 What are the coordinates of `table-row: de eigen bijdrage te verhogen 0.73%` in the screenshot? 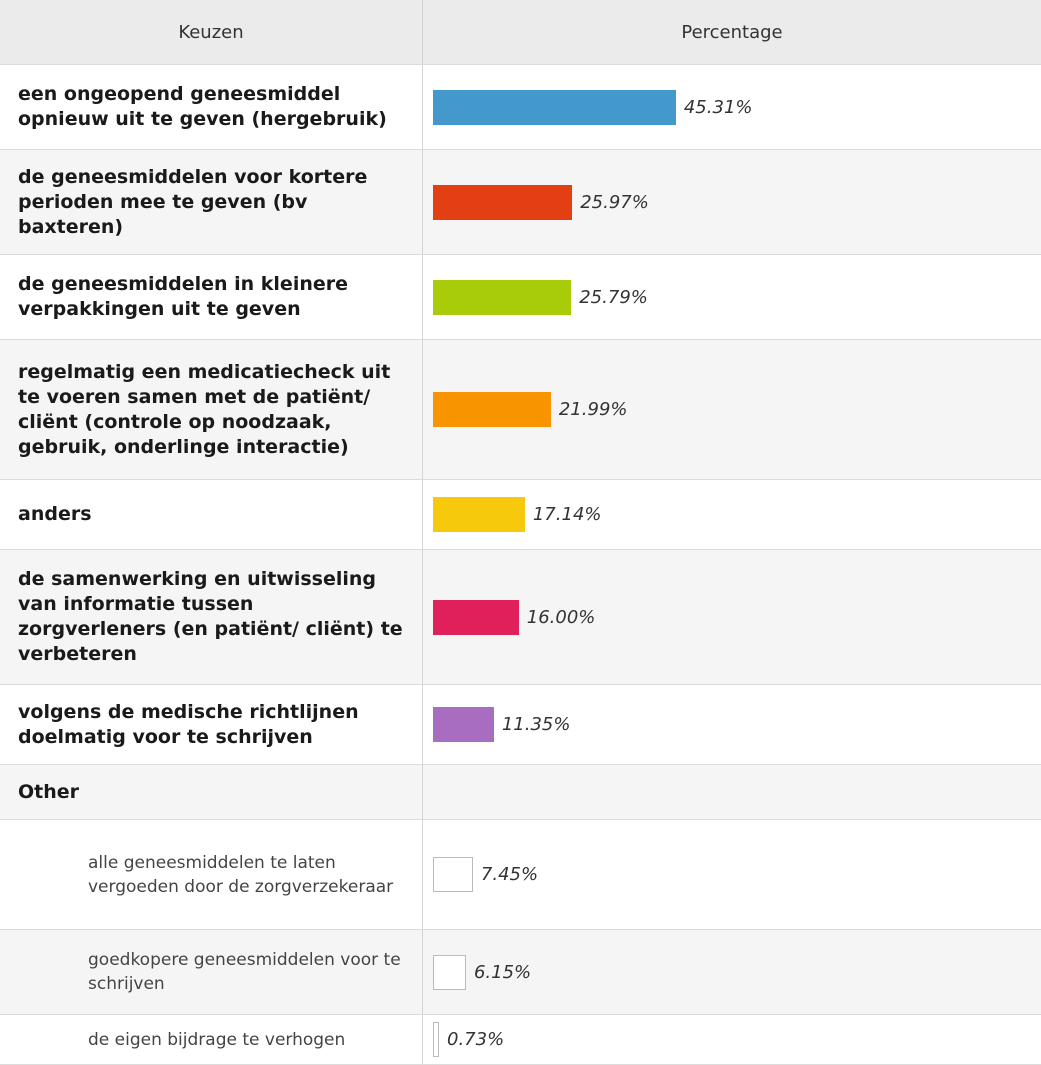 It's located at (520, 1040).